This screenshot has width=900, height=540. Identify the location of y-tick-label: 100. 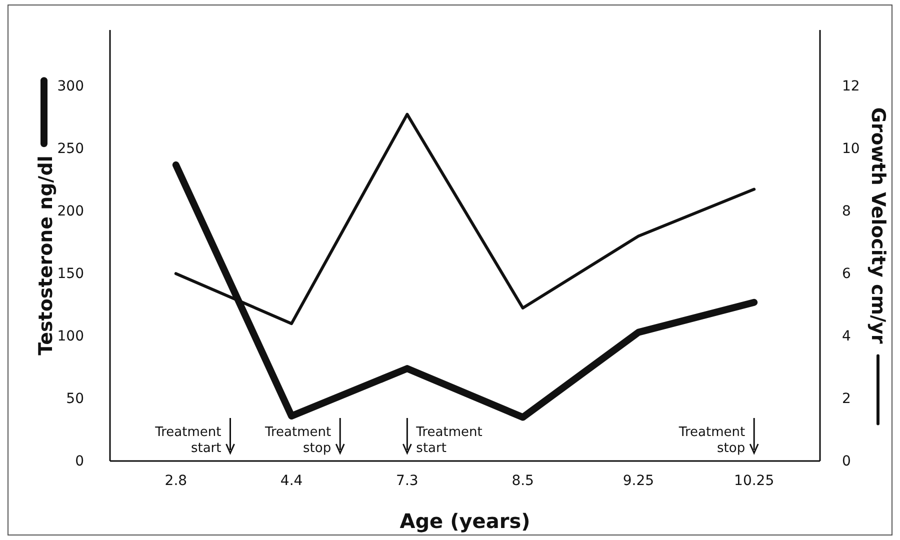
(70, 336).